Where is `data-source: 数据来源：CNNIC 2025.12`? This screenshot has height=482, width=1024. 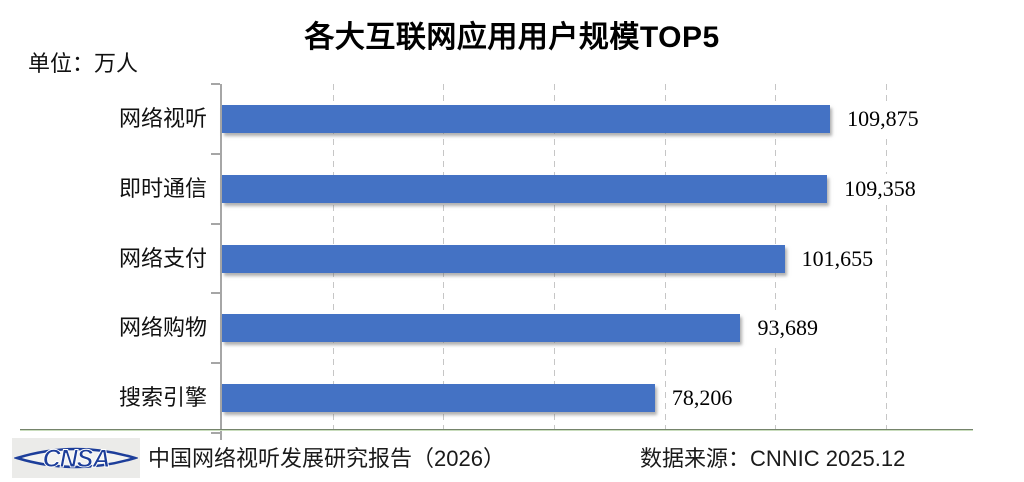
data-source: 数据来源：CNNIC 2025.12 is located at coordinates (773, 458).